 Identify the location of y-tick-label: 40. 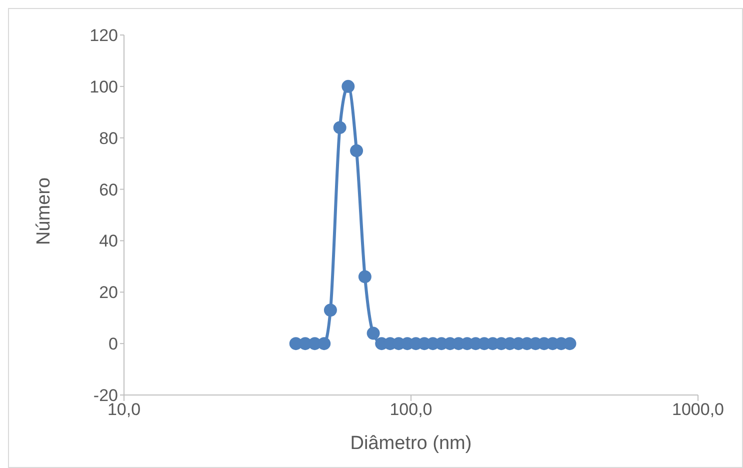
(108, 241).